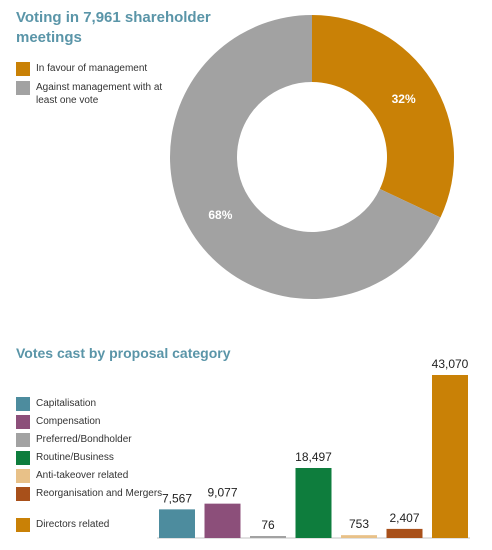 The width and height of the screenshot is (492, 550). I want to click on bar-legend-label: Reorganisation and Mergers, so click(99, 493).